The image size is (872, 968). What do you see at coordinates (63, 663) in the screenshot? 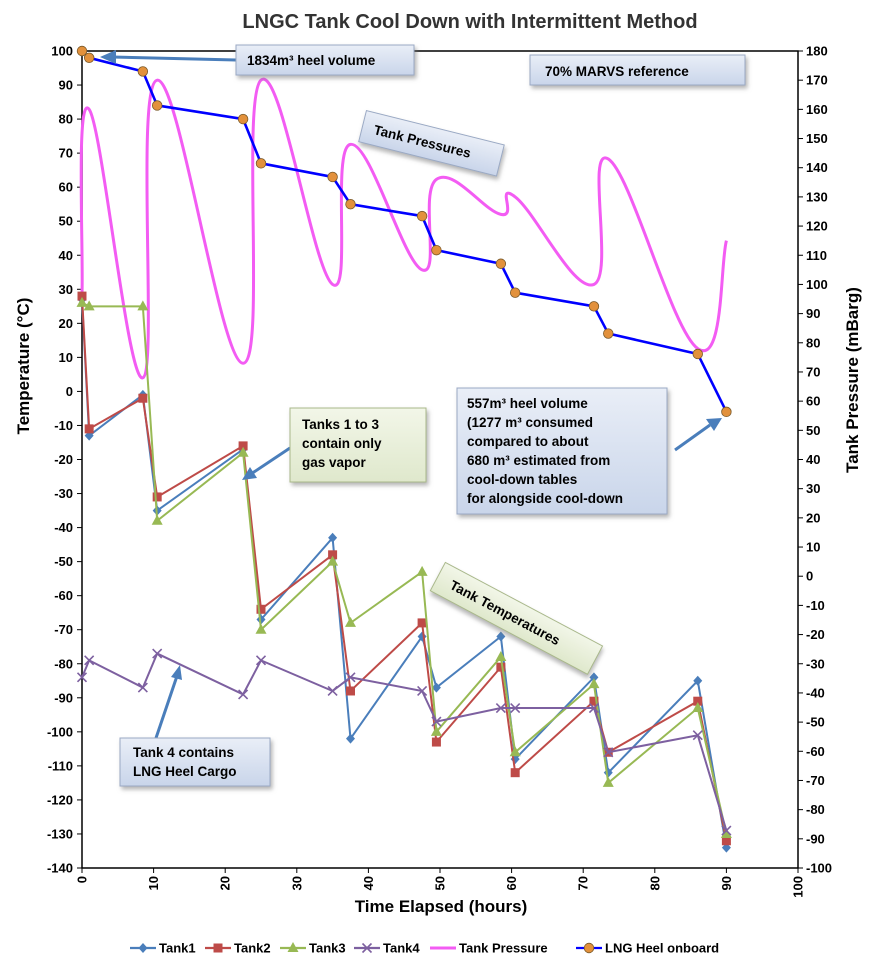
I see `left-tick-label: -80` at bounding box center [63, 663].